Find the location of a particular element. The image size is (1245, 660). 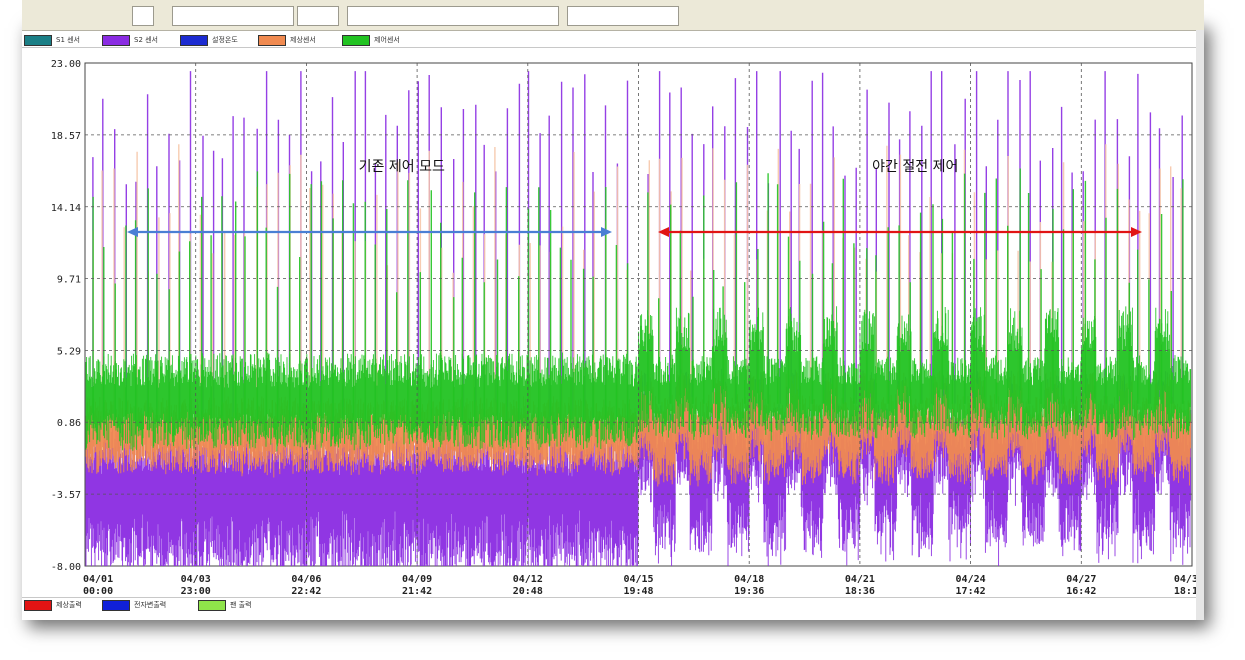

y-tick-label: 5.29 is located at coordinates (69, 351).